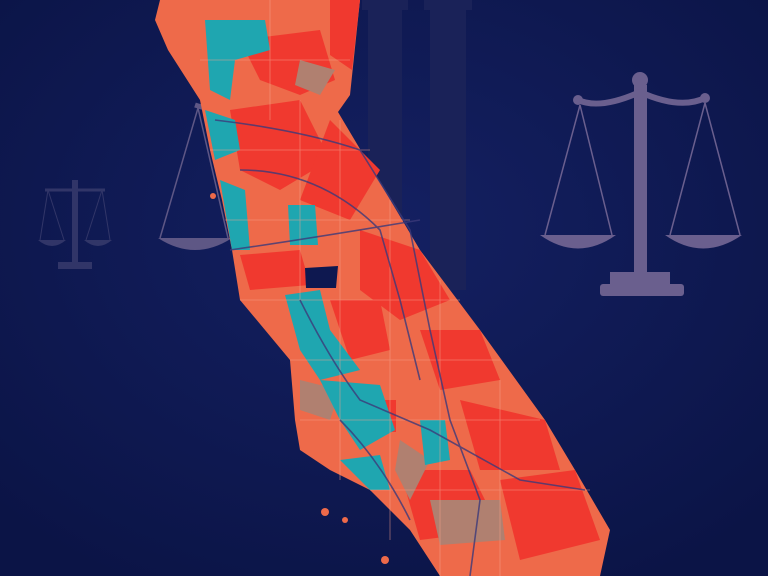  I want to click on dark-county, so click(321, 277).